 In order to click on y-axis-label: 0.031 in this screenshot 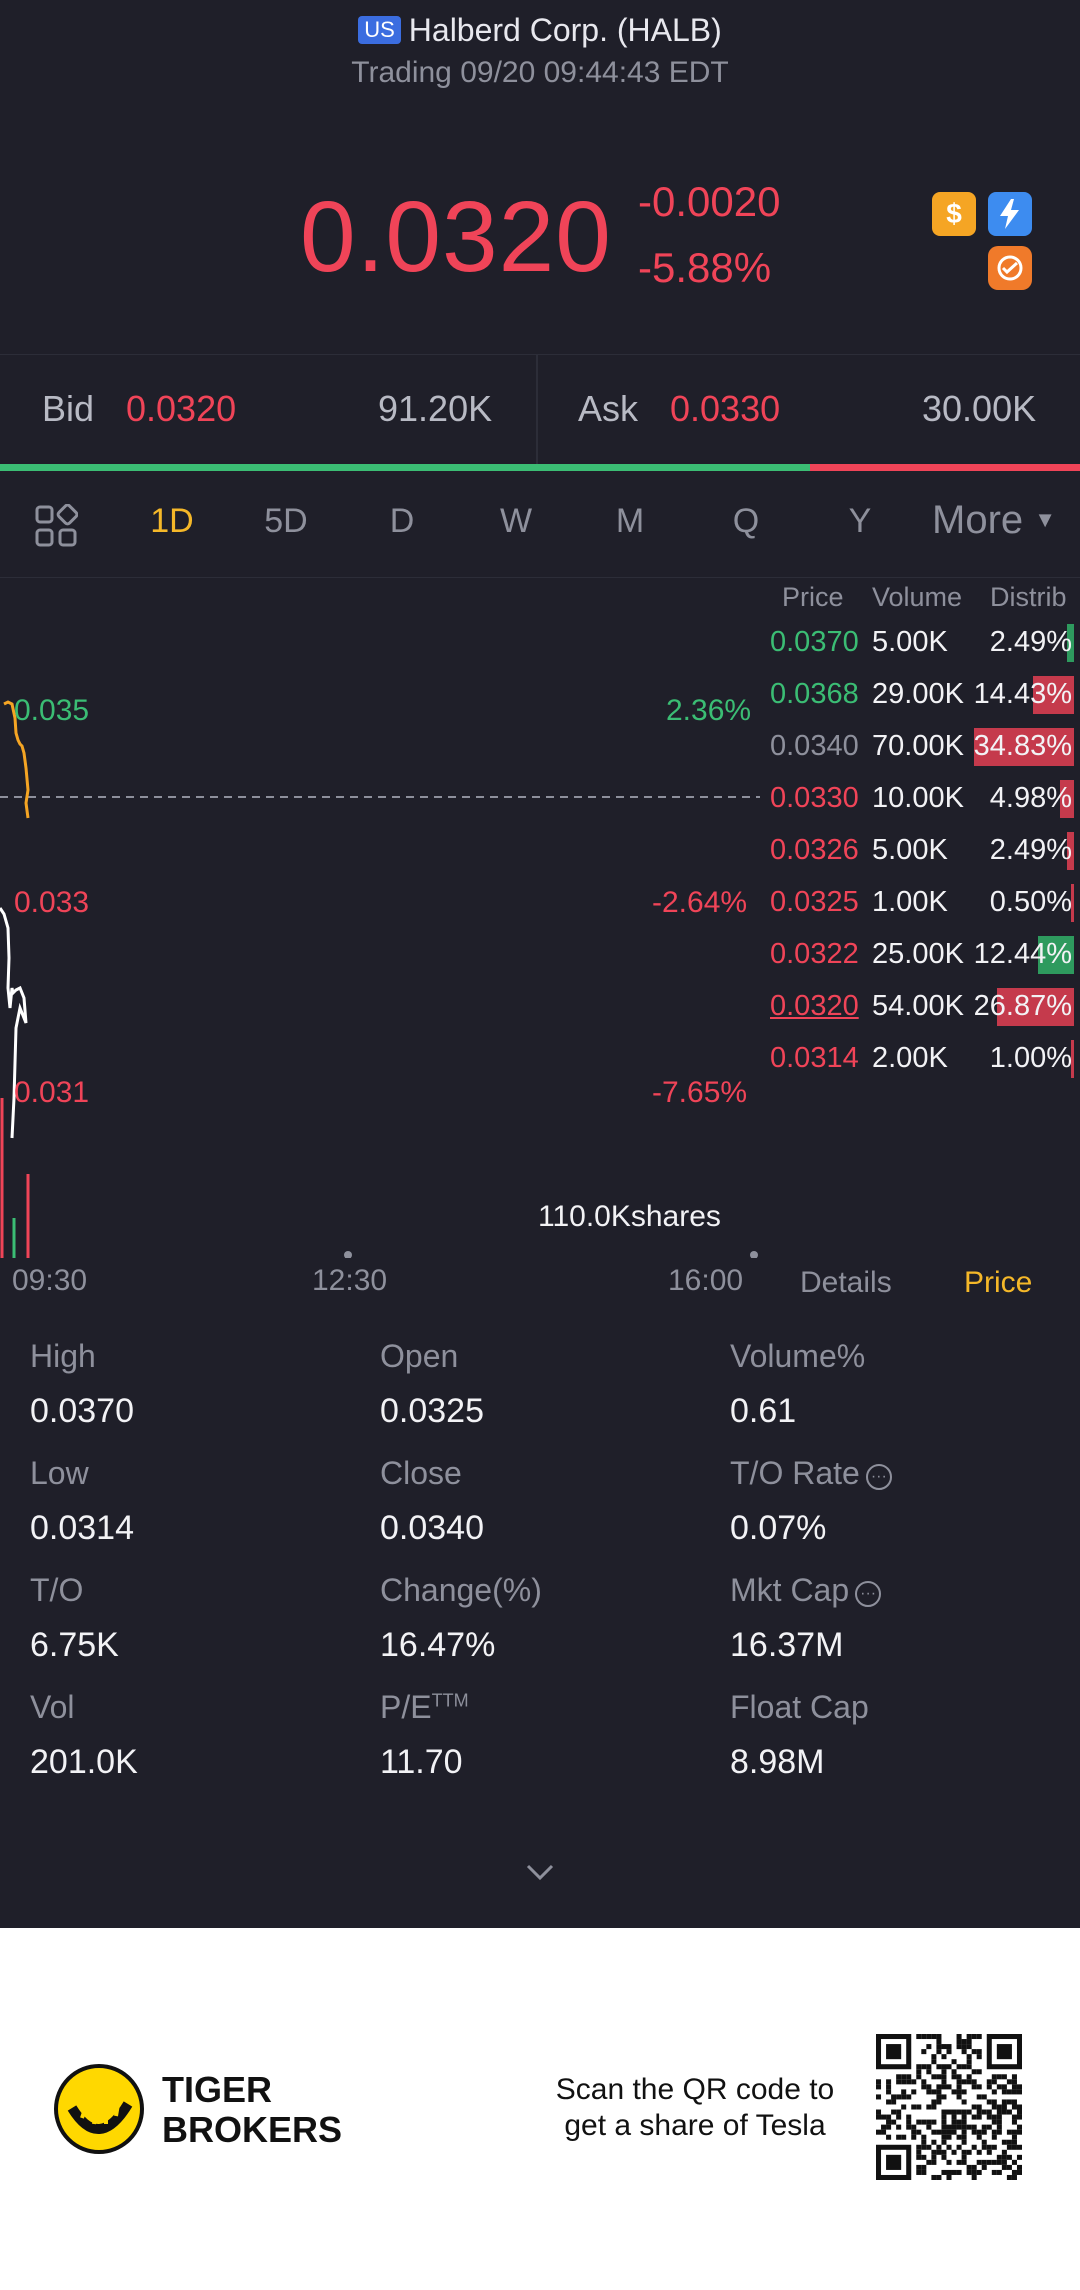, I will do `click(52, 1092)`.